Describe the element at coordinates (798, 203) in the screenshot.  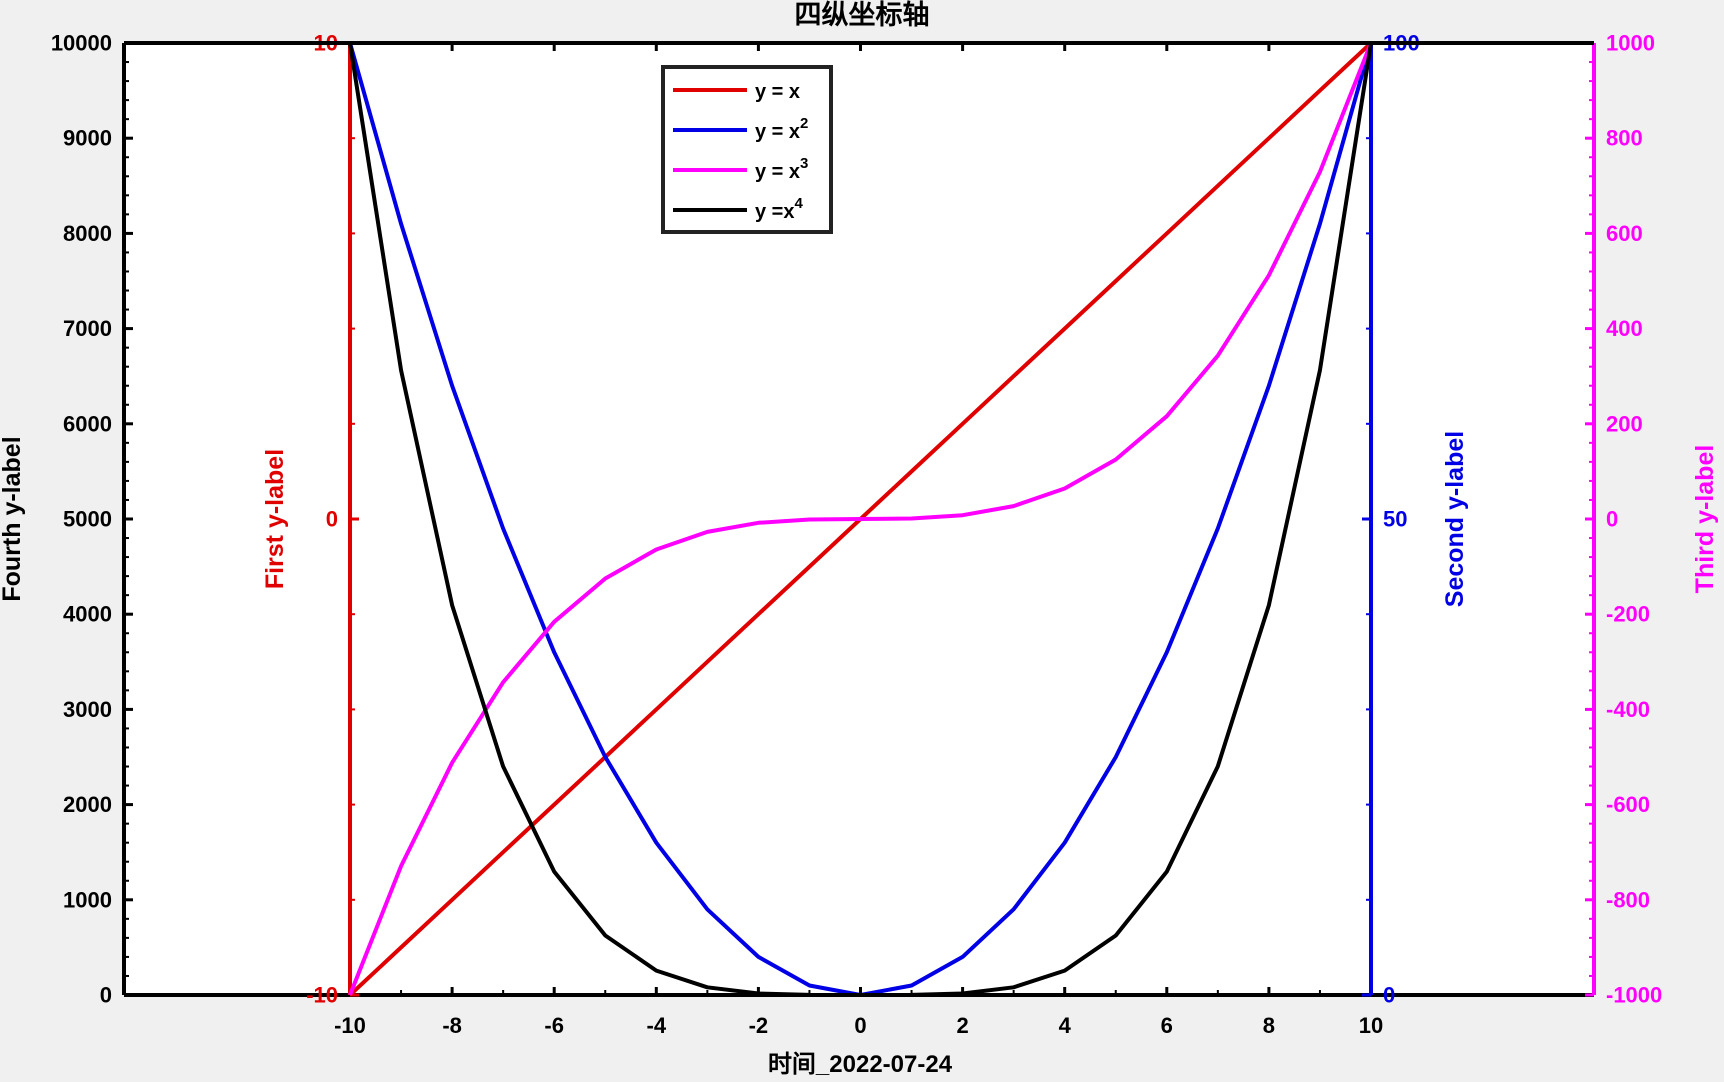
I see `legend-entry-superscript: 4` at that location.